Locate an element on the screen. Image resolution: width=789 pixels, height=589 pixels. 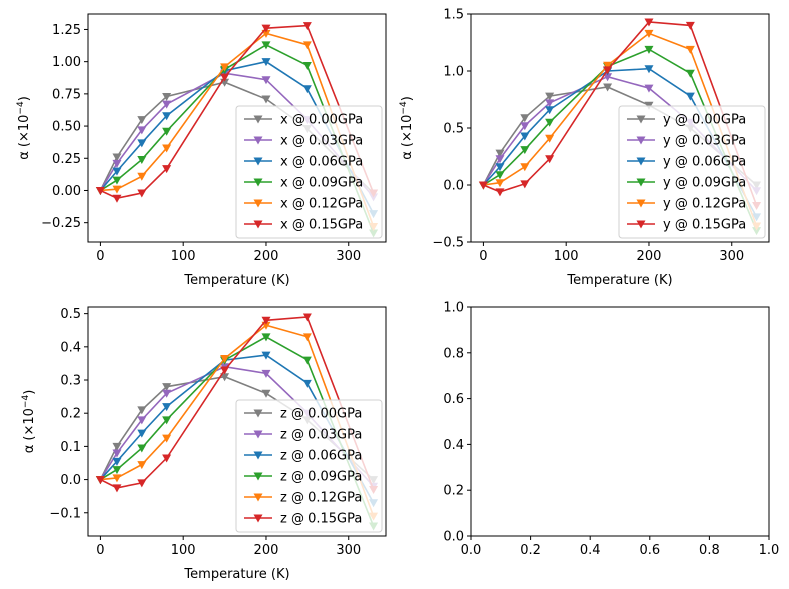
legend-box is located at coordinates (692, 172).